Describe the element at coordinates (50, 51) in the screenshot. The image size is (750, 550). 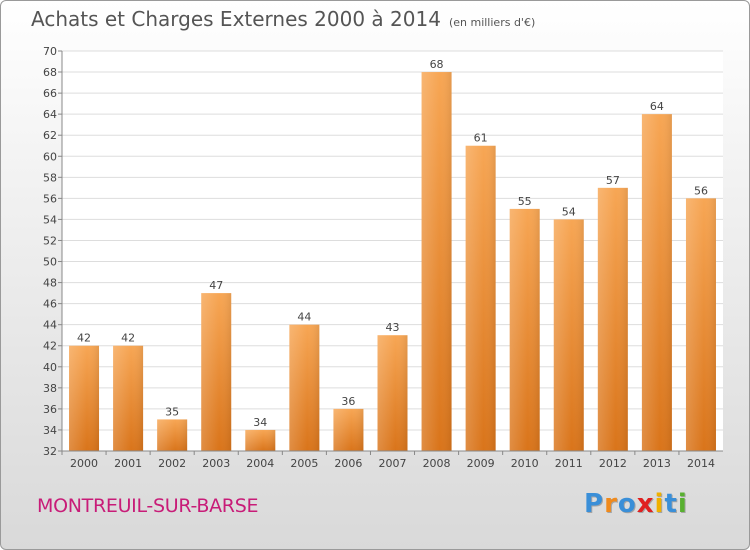
I see `y-tick-label: 70` at that location.